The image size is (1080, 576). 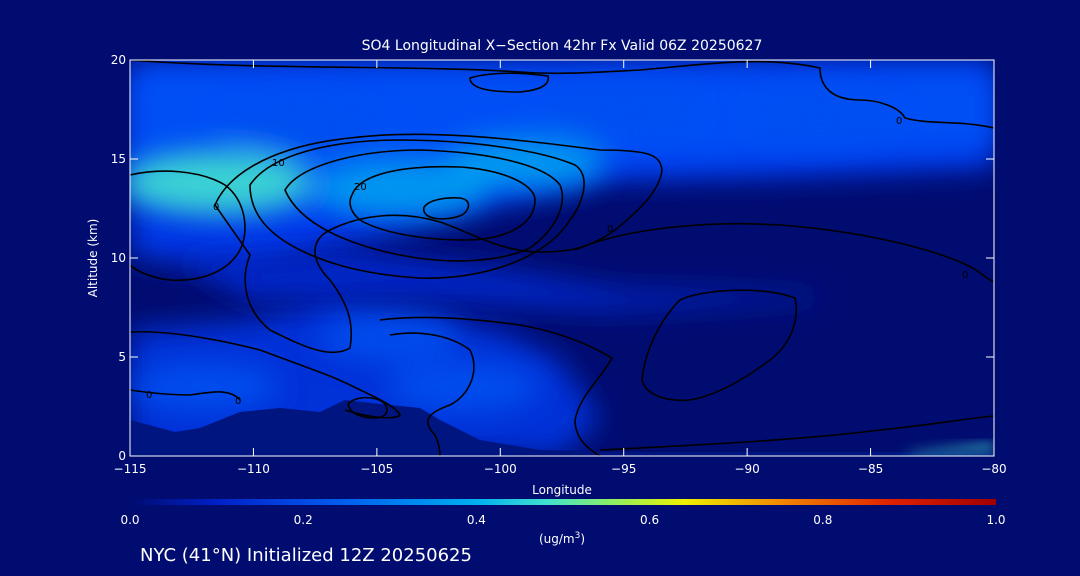 I want to click on contour-low-east, so click(x=796, y=433).